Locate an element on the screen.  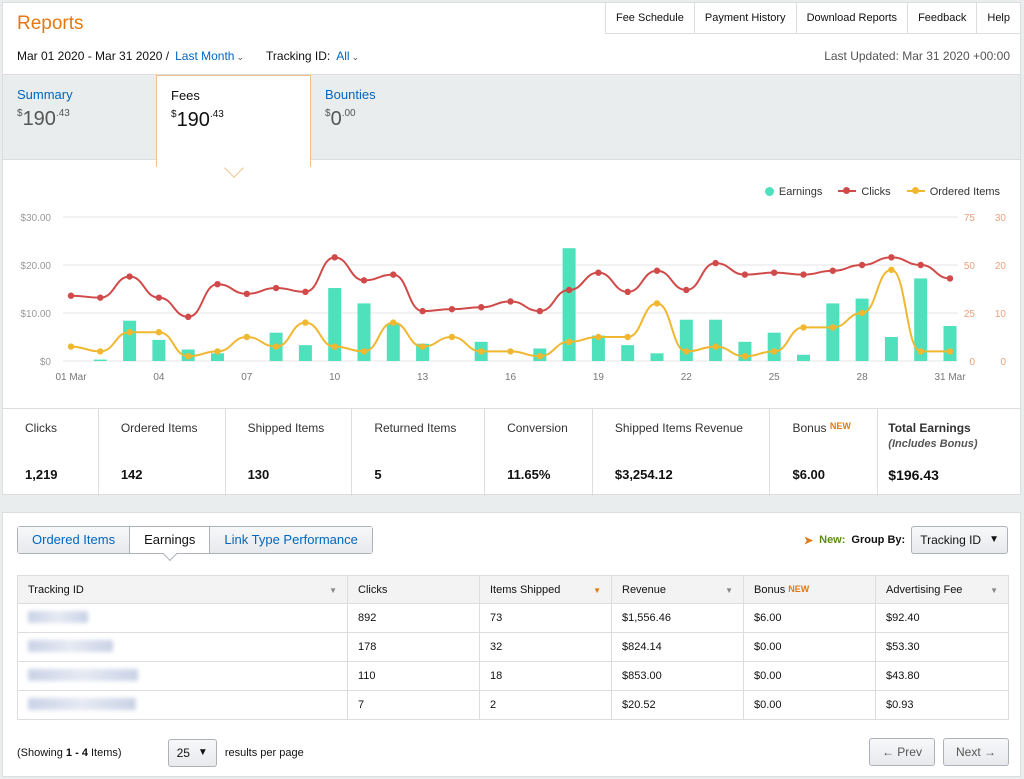
col-advertising-fee: Advertising Fee ▼ is located at coordinates (942, 589).